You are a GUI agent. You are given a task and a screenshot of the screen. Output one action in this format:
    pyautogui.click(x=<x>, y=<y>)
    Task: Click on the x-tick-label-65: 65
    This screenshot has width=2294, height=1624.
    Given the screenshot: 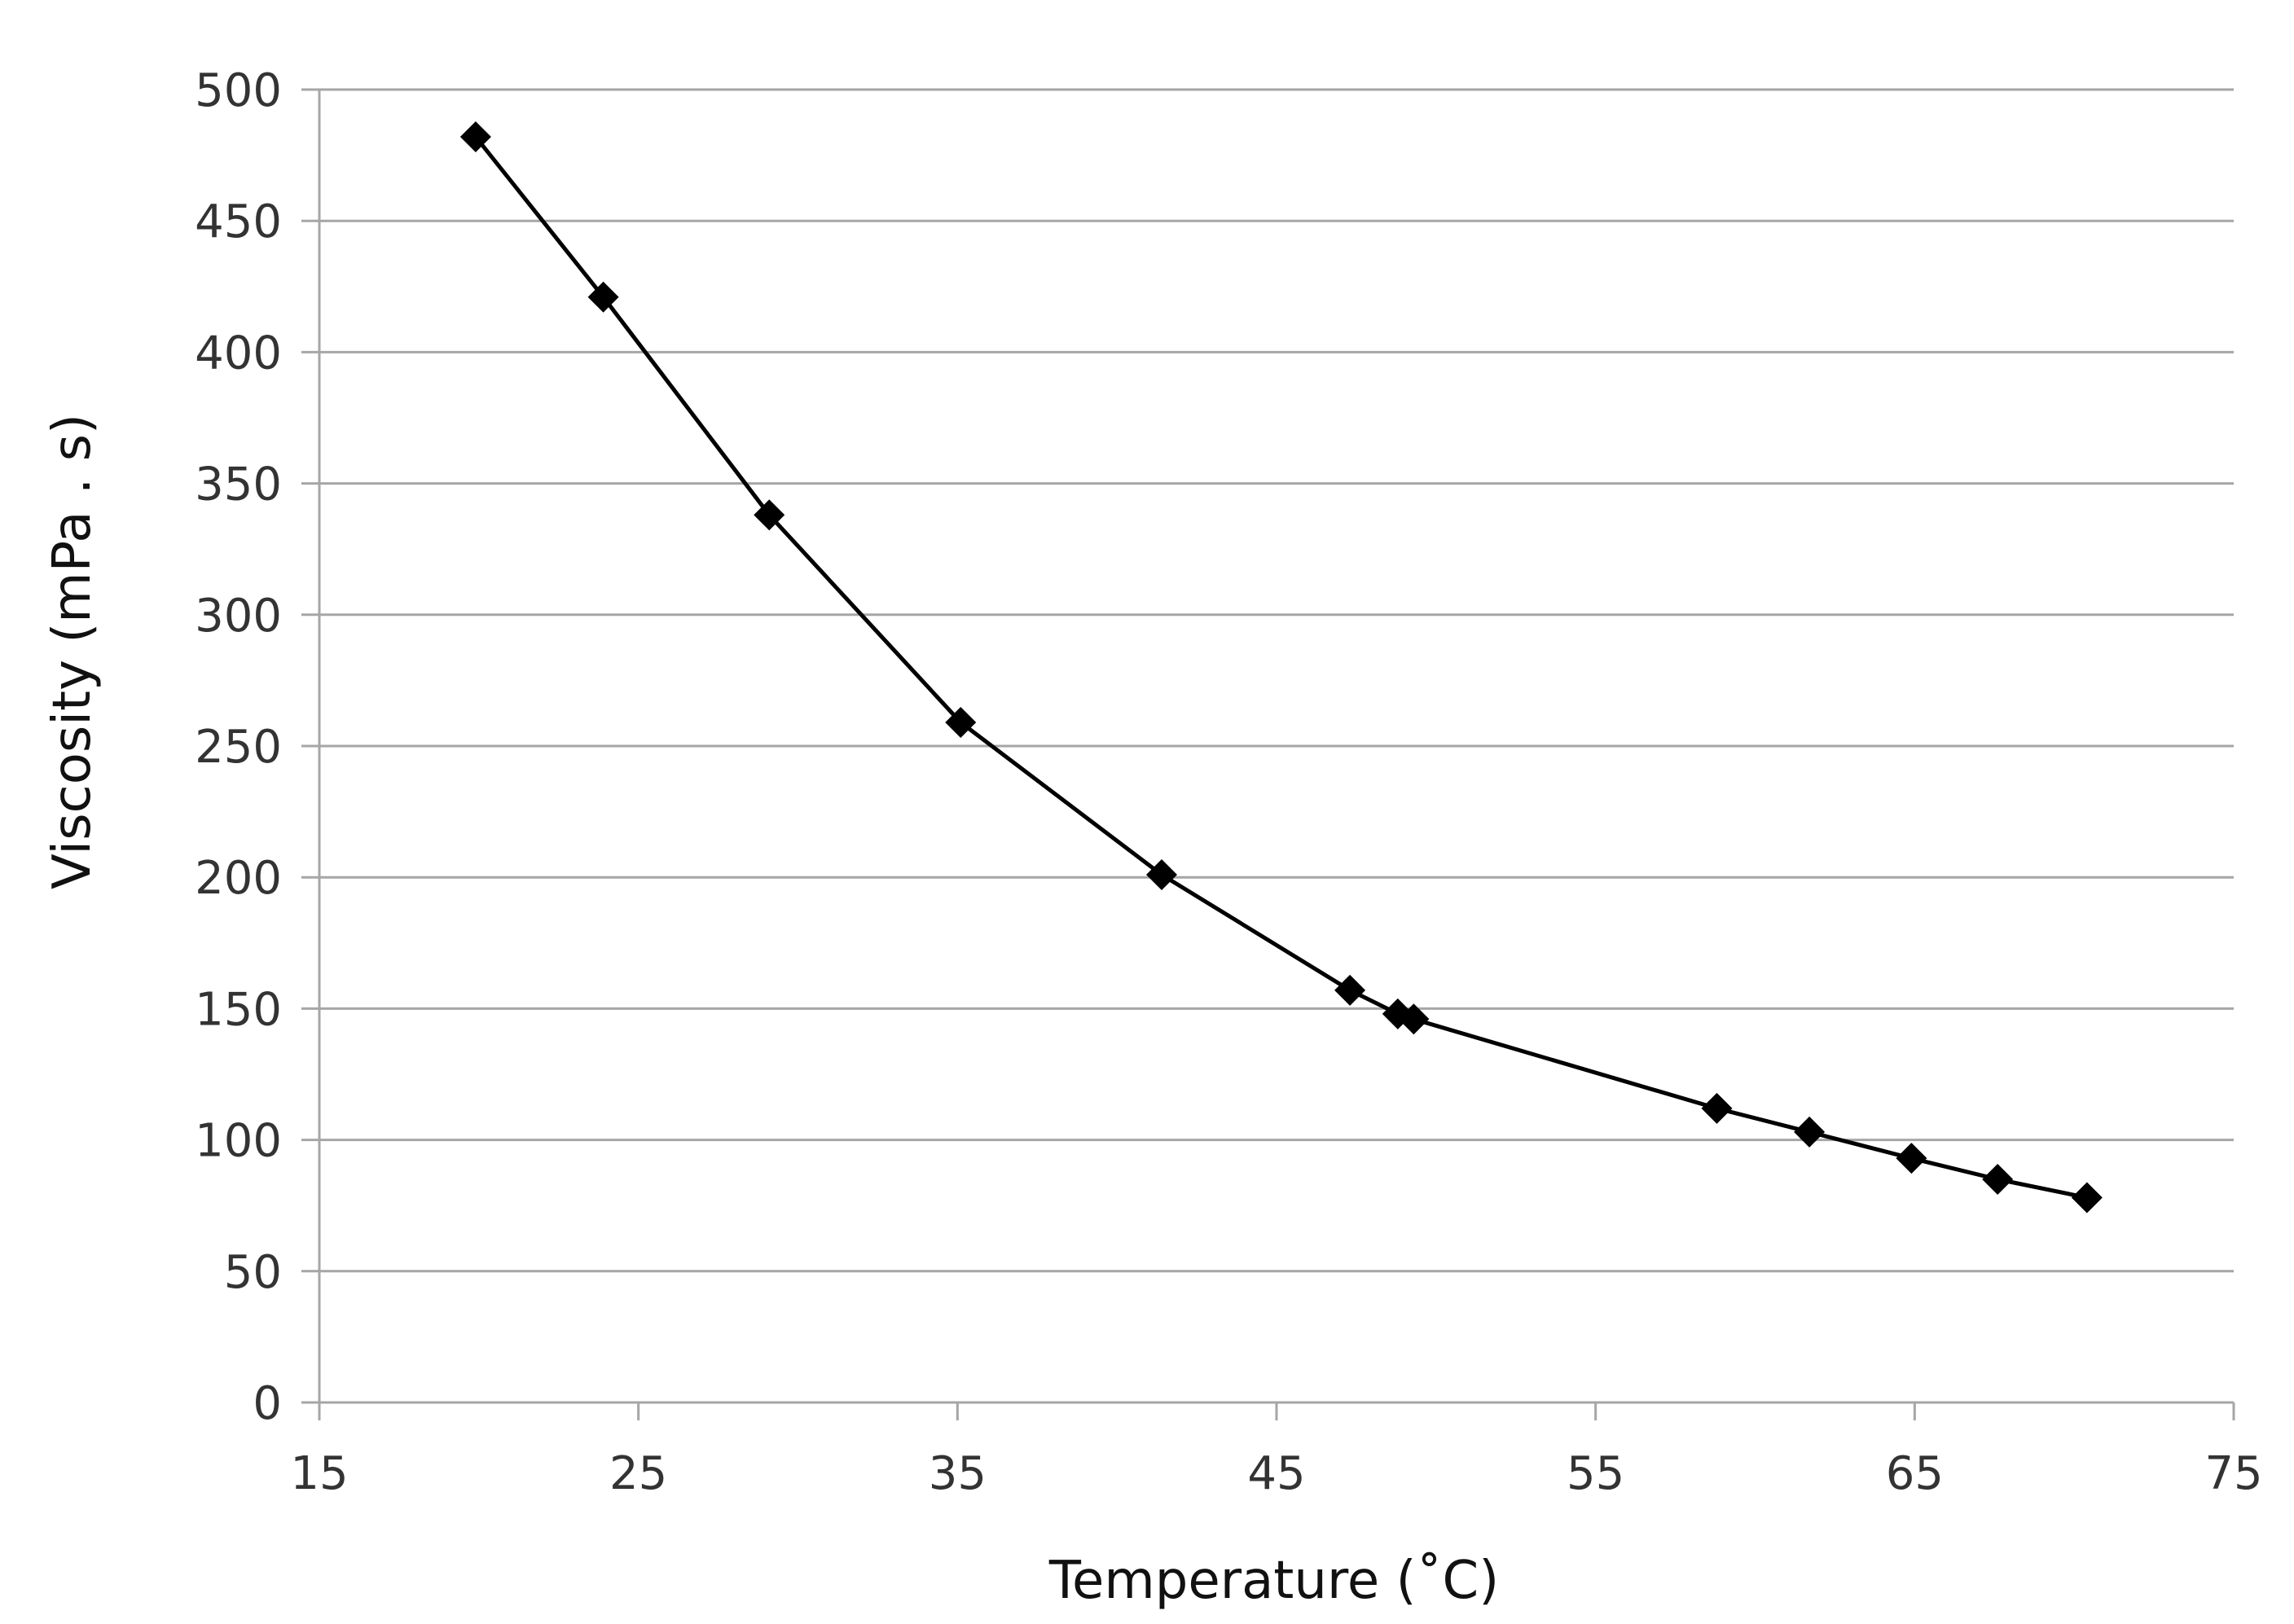 What is the action you would take?
    pyautogui.click(x=1915, y=1473)
    